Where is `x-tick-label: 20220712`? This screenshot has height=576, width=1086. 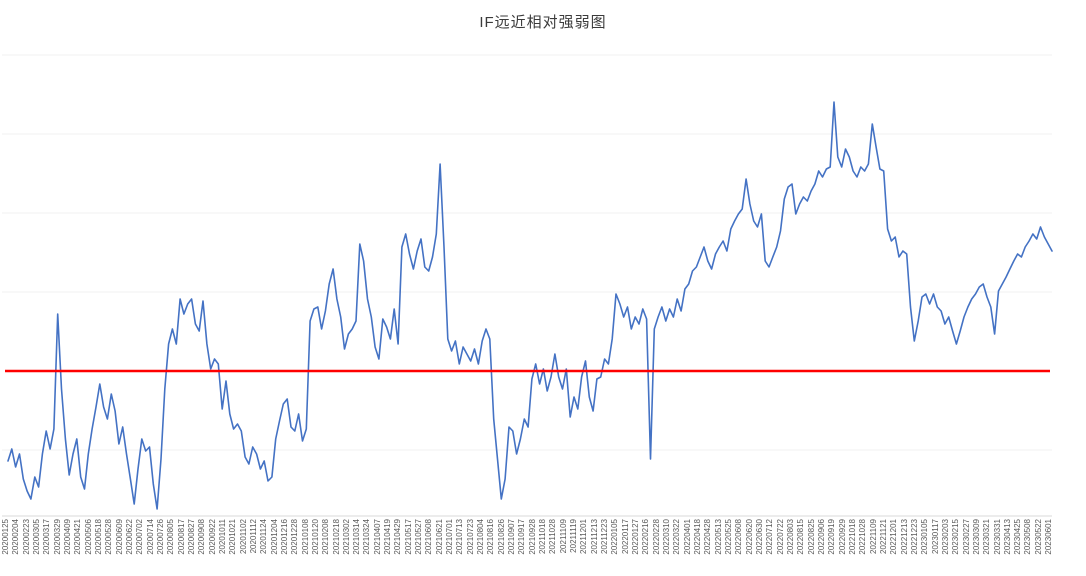
x-tick-label: 20220712 is located at coordinates (770, 537).